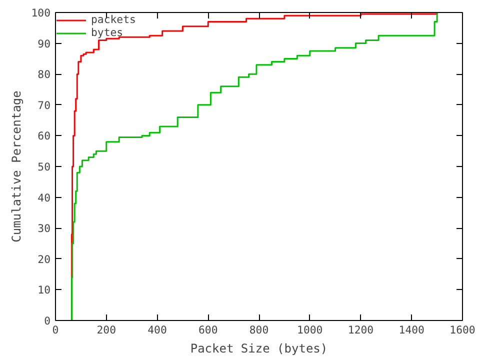 The image size is (480, 360). Describe the element at coordinates (157, 330) in the screenshot. I see `x-tick-label: 400` at that location.